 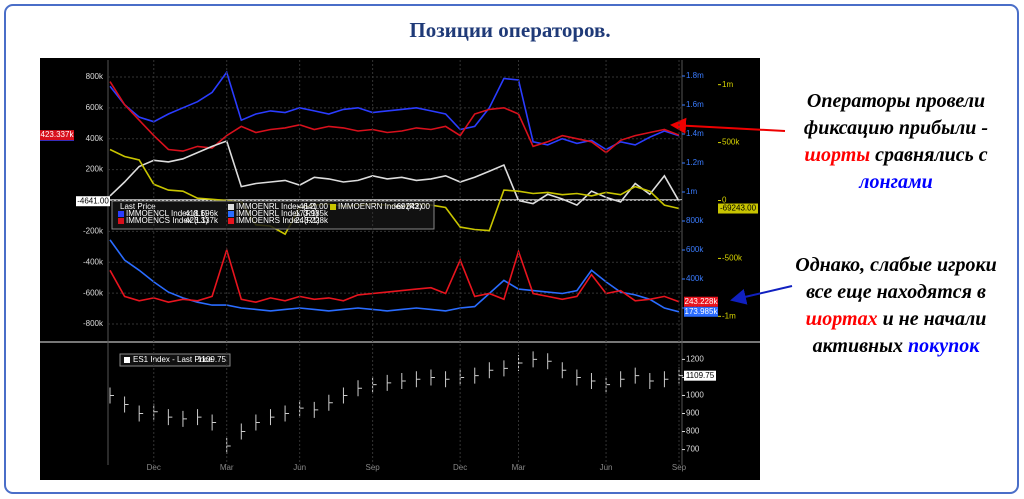 What do you see at coordinates (693, 449) in the screenshot?
I see `y-tick-label: 700` at bounding box center [693, 449].